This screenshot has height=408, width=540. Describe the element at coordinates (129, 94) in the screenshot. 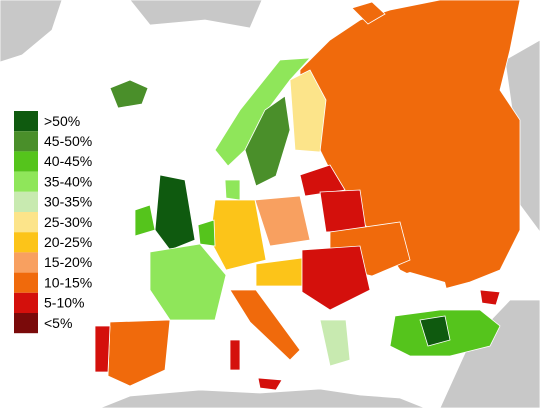

I see `iceland` at that location.